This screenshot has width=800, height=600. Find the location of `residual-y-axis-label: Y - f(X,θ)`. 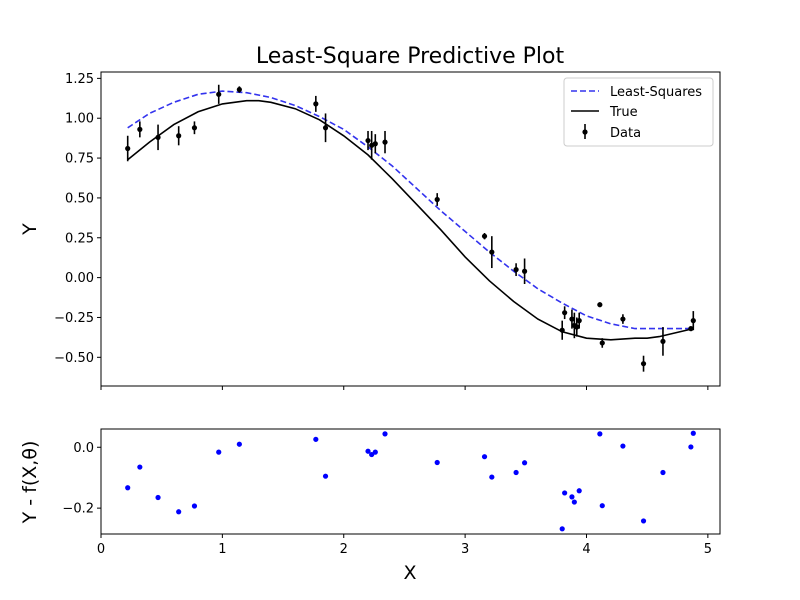

residual-y-axis-label: Y - f(X,θ) is located at coordinates (30, 483).